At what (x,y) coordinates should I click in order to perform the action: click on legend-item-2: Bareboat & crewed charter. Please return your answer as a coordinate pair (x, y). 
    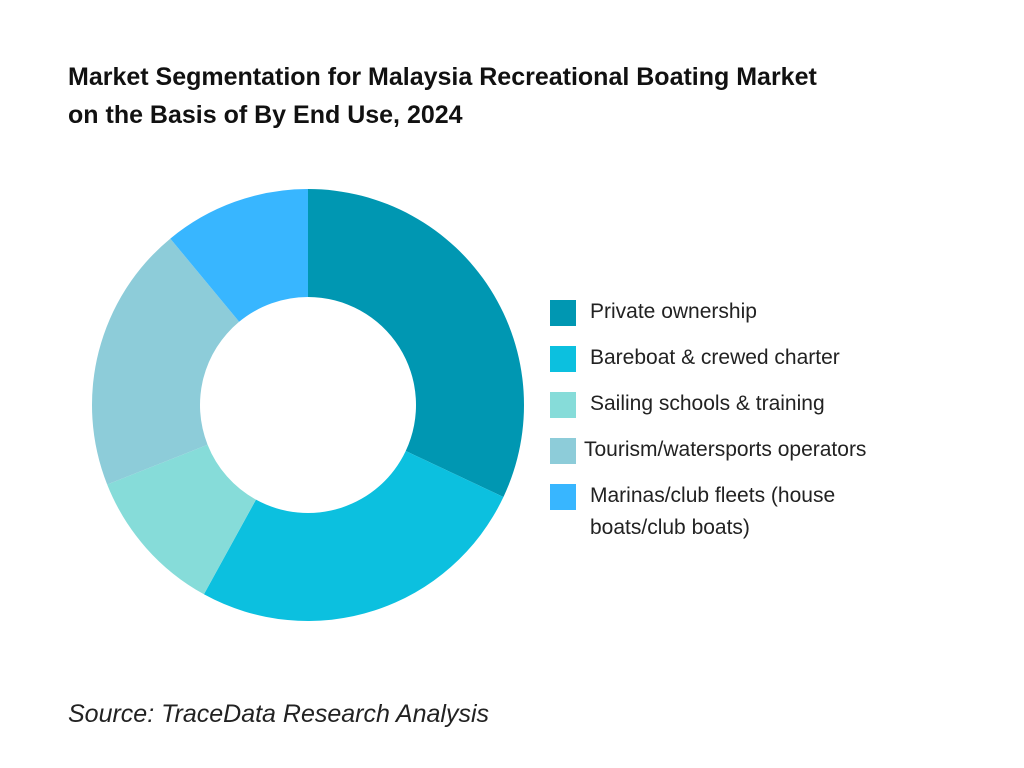
    Looking at the image, I should click on (760, 358).